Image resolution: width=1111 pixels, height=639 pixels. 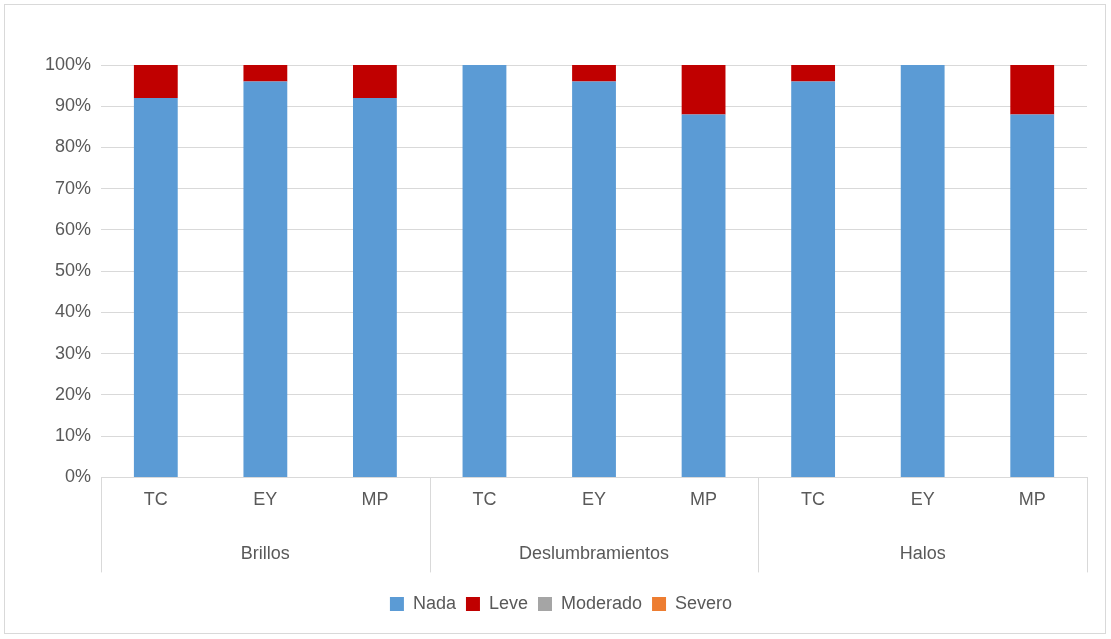 I want to click on y-tick-label: 40%, so click(x=73, y=311).